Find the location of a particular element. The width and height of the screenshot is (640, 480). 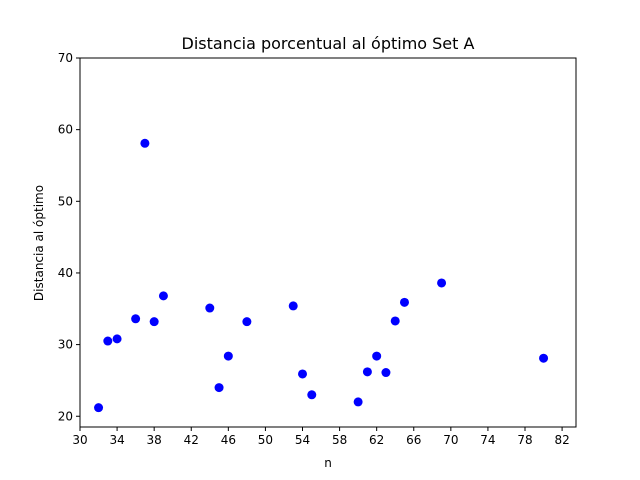

y-tick-label: 60 is located at coordinates (65, 130).